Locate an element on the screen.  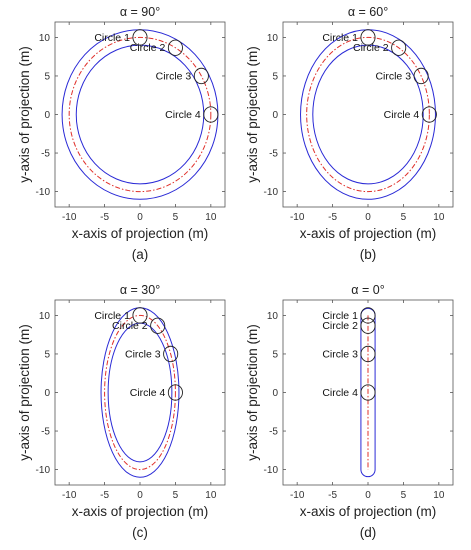
chart-title: α = 60° is located at coordinates (368, 12).